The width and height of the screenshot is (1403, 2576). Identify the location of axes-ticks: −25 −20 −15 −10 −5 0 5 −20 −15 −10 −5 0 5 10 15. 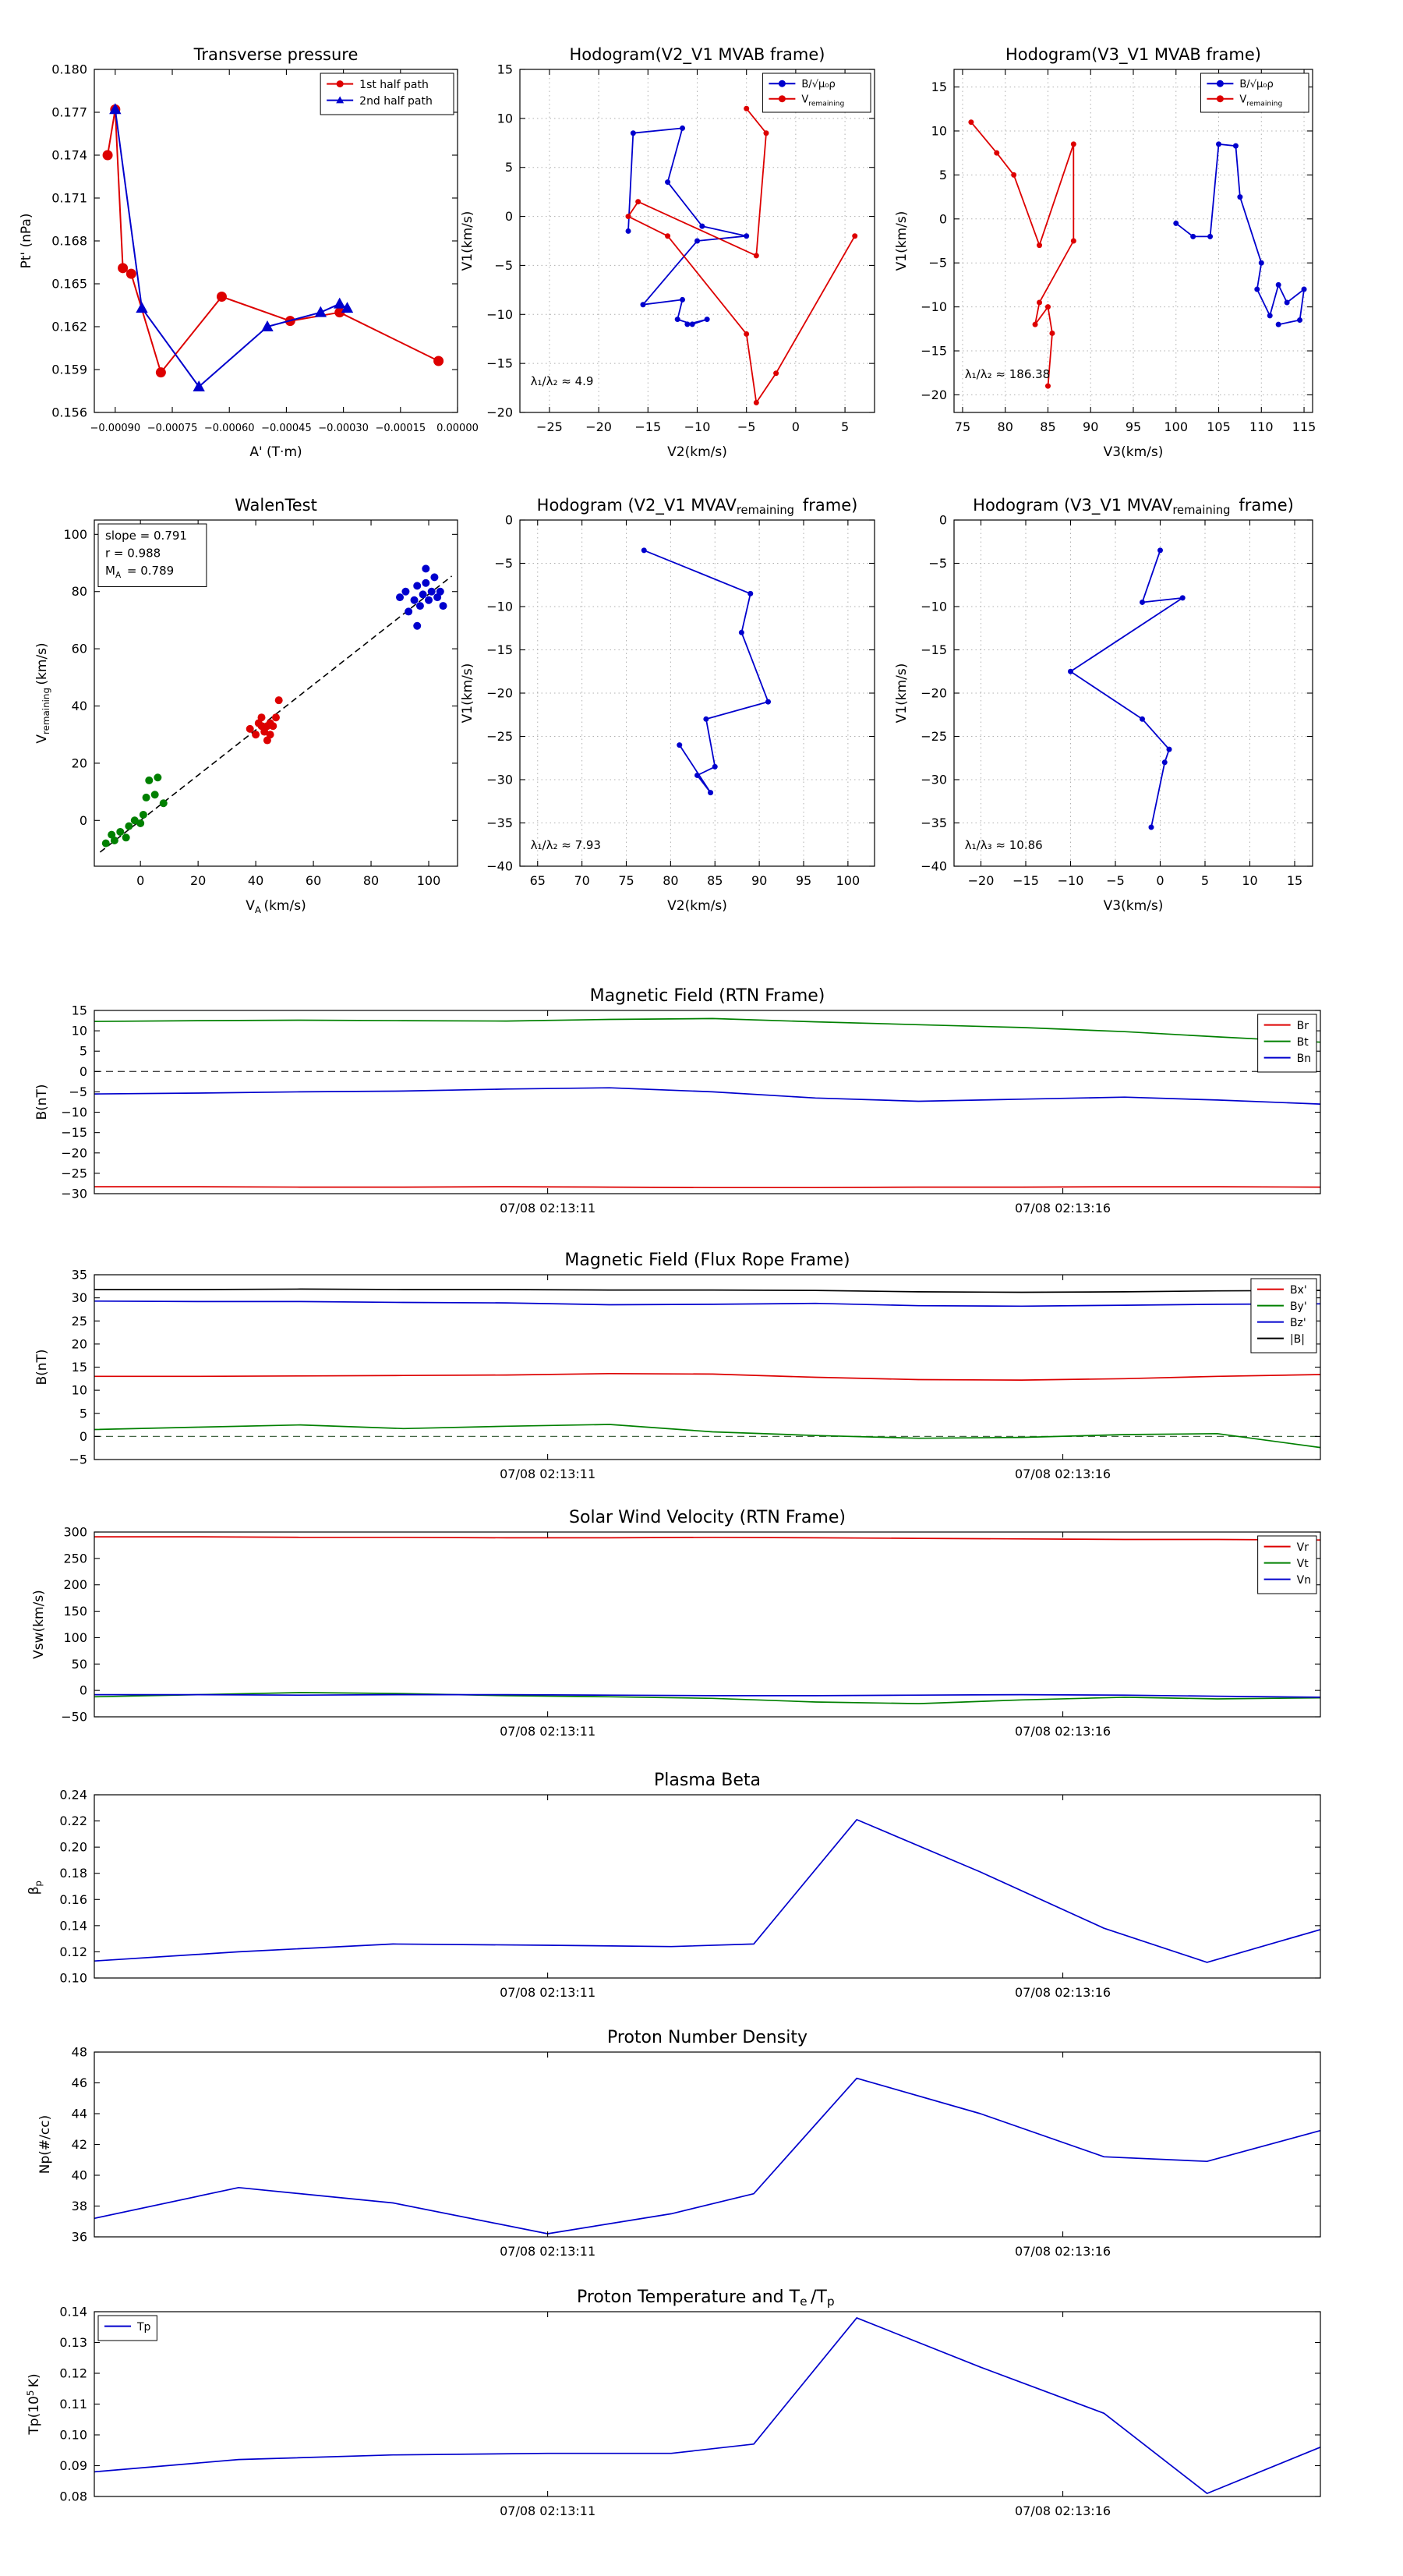
(680, 248).